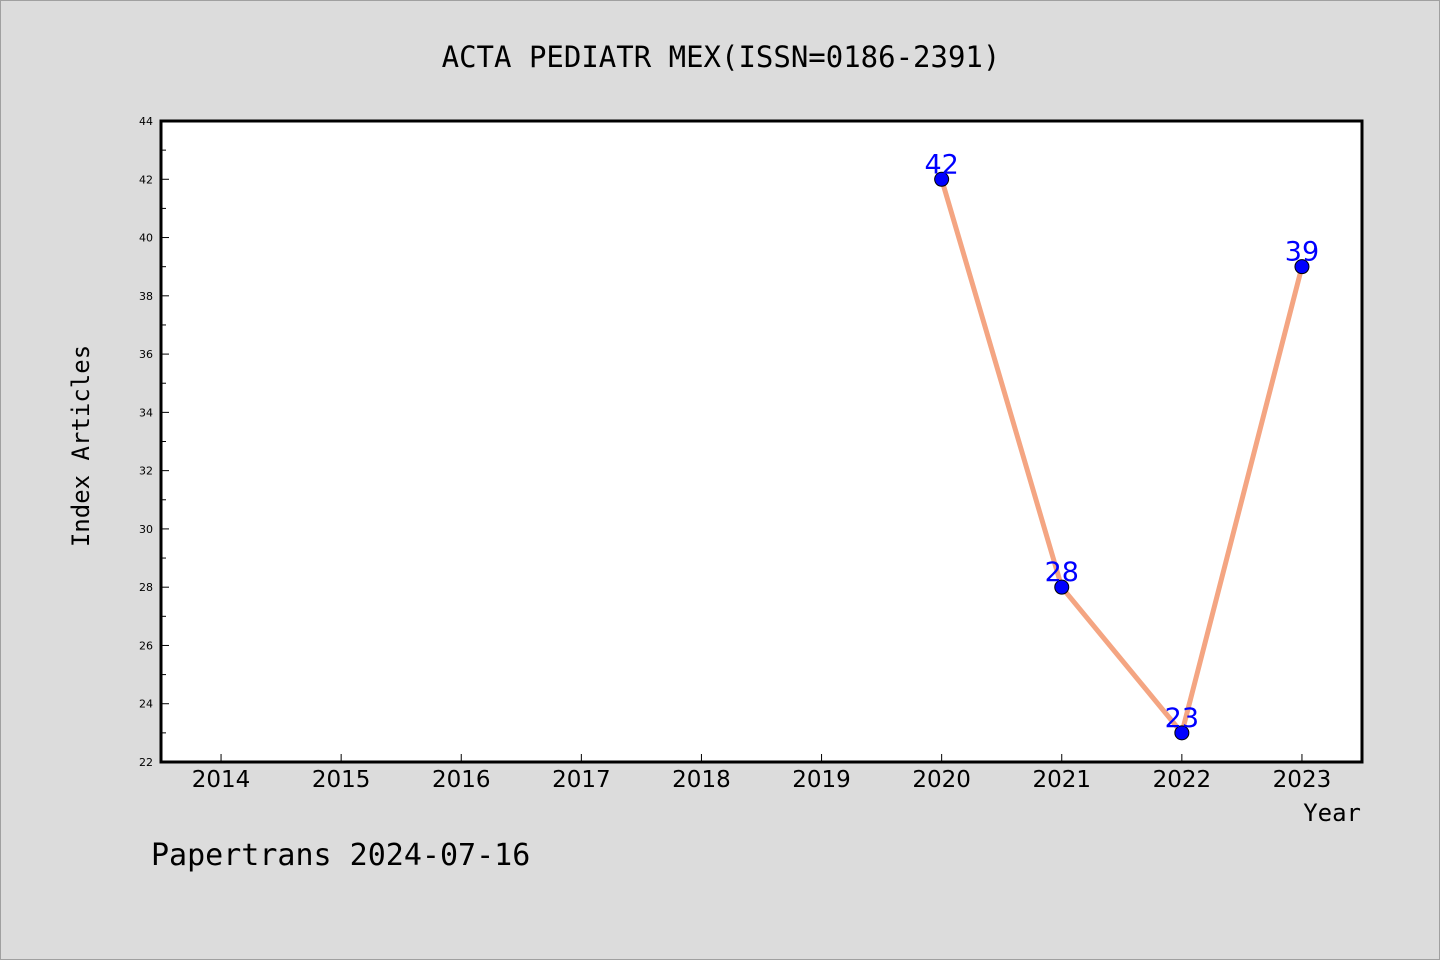  Describe the element at coordinates (81, 446) in the screenshot. I see `y-axis-label: Index Articles` at that location.